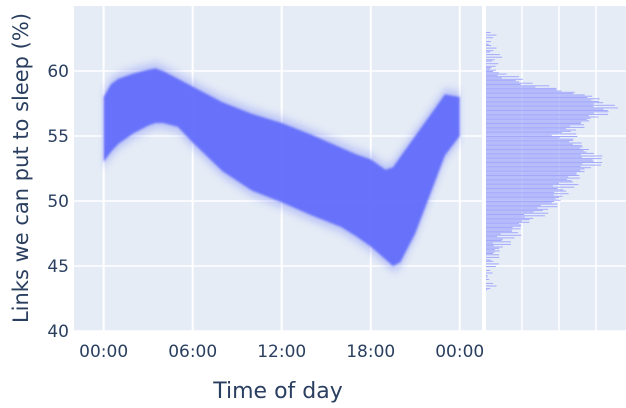 The height and width of the screenshot is (408, 626). Describe the element at coordinates (58, 72) in the screenshot. I see `y-tick-label: 60` at that location.